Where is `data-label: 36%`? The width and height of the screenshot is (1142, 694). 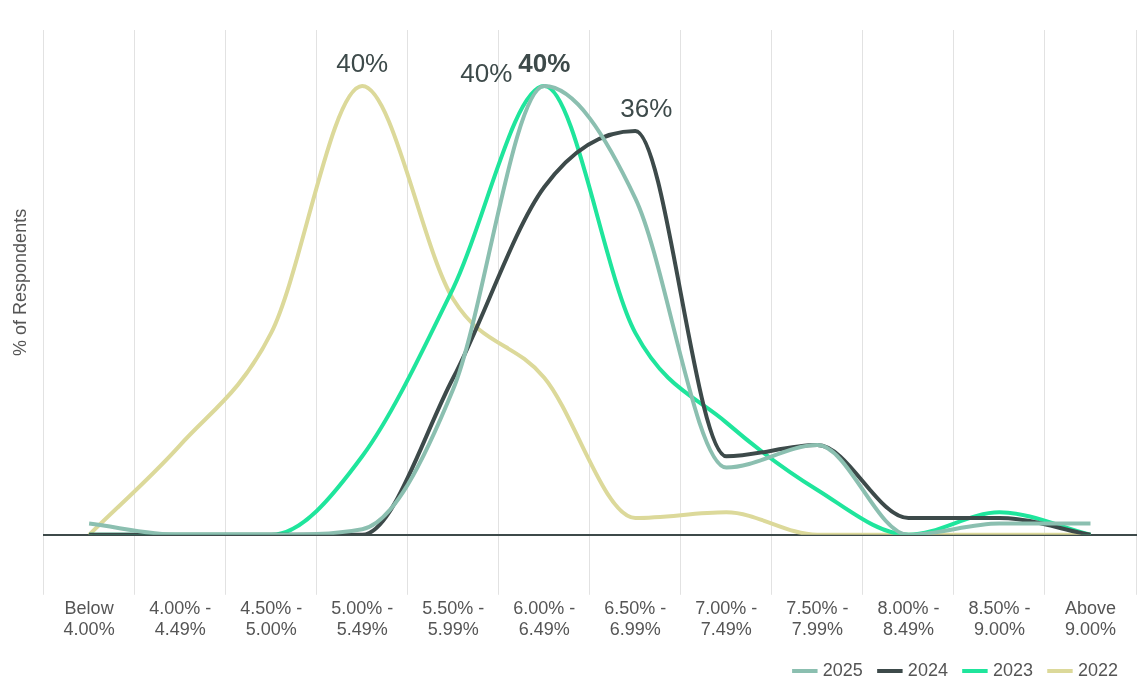
data-label: 36% is located at coordinates (646, 108).